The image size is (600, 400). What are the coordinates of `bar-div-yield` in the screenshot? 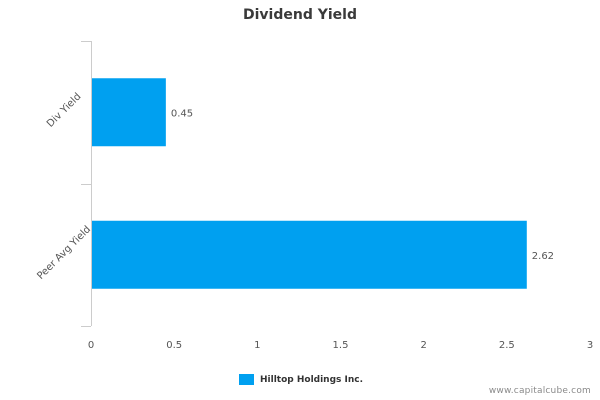 It's located at (129, 112).